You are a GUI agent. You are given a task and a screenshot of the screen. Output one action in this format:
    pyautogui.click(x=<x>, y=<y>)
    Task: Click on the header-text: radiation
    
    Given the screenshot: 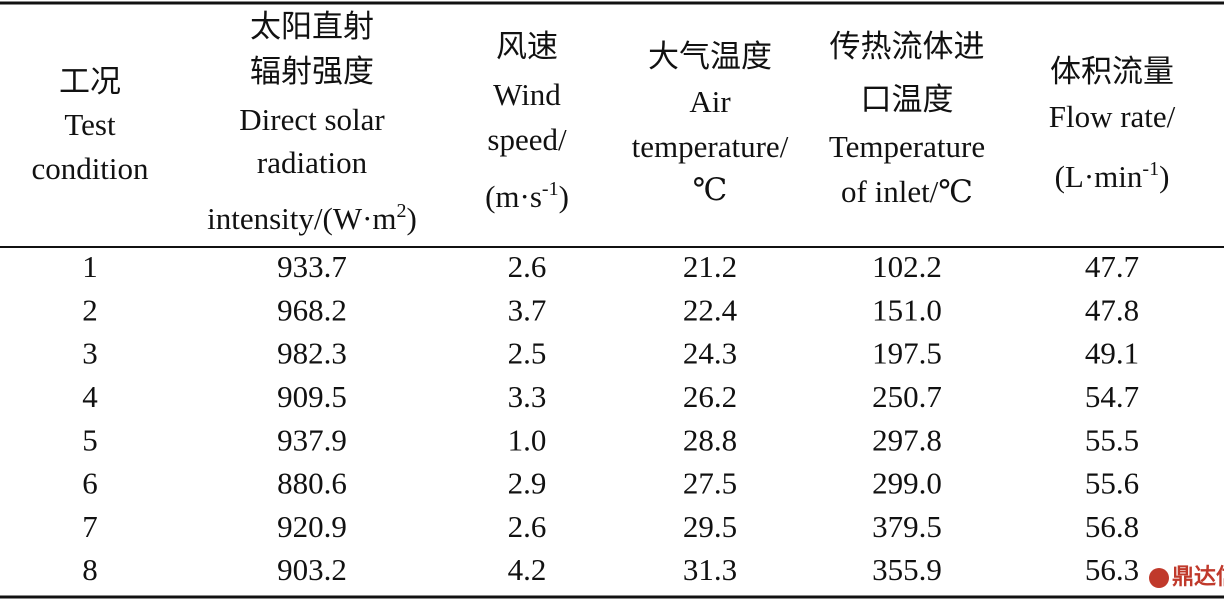 What is the action you would take?
    pyautogui.click(x=312, y=162)
    